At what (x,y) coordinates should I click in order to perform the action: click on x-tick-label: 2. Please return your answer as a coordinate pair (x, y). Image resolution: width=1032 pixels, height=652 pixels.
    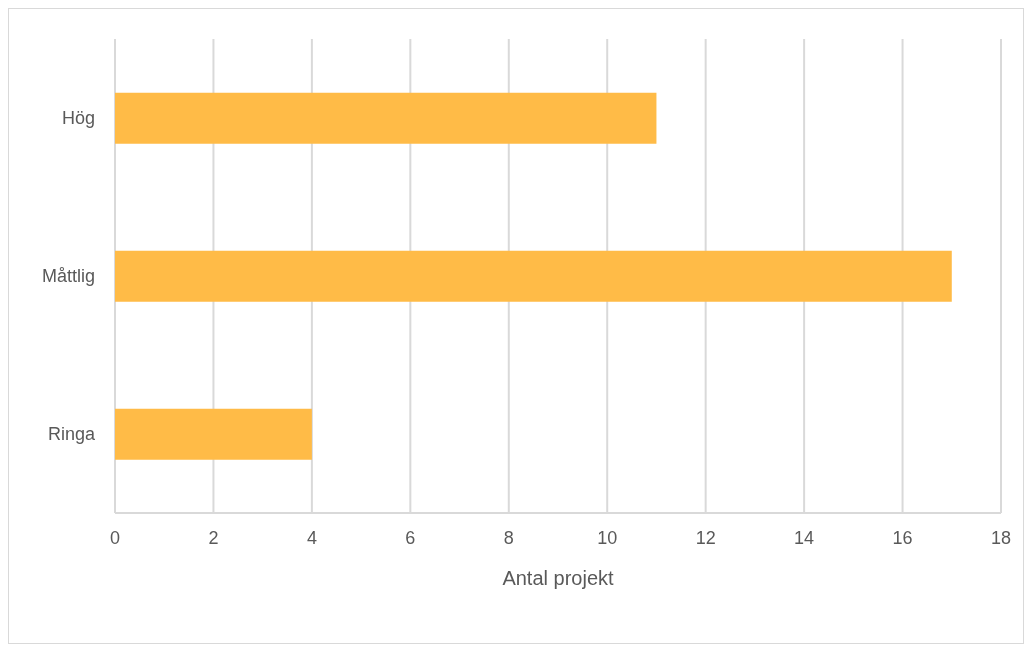
    Looking at the image, I should click on (213, 537).